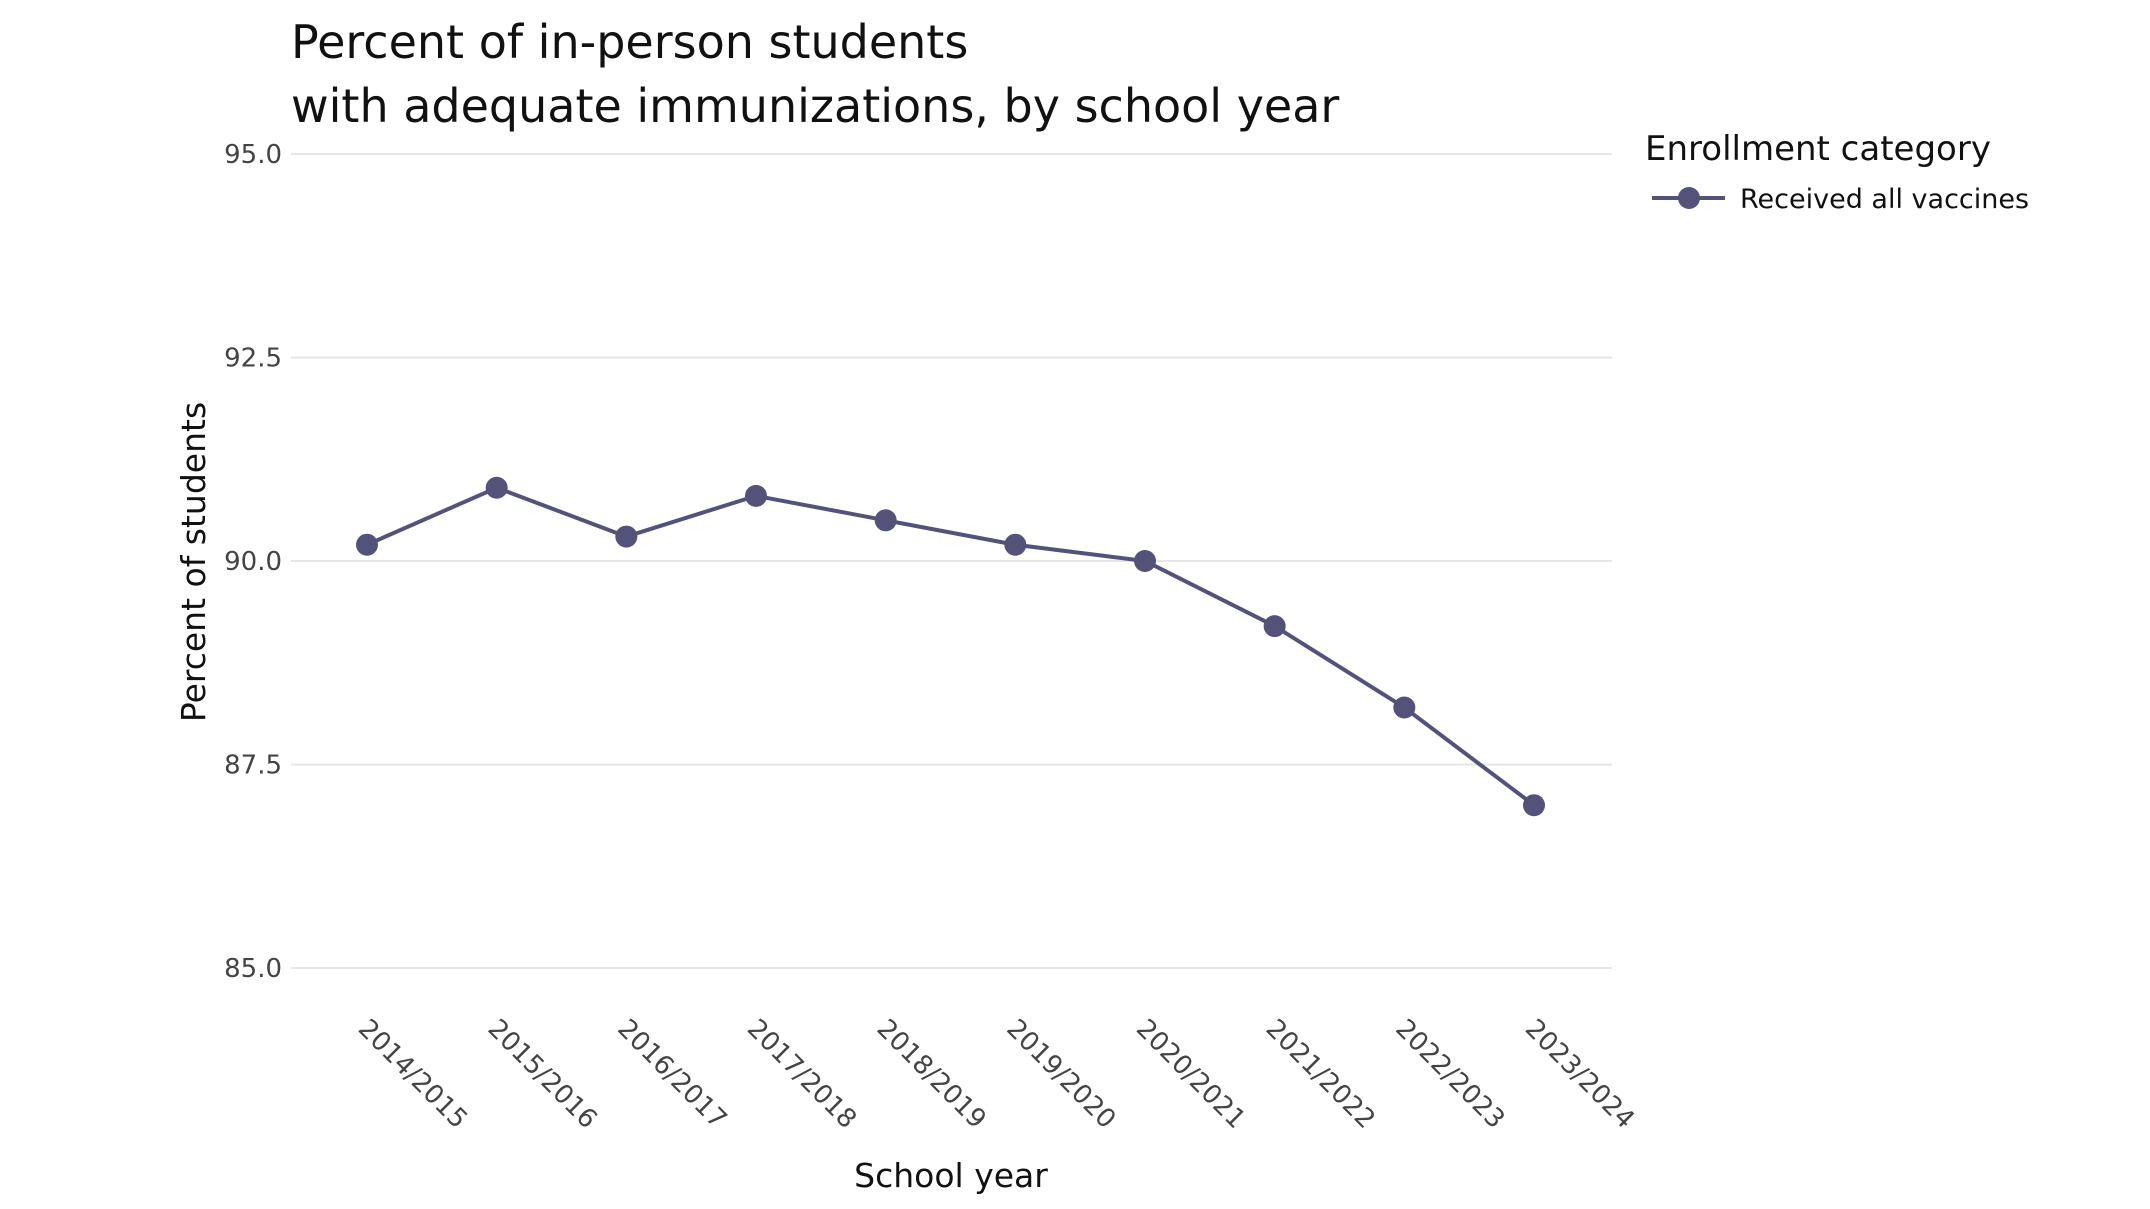 This screenshot has width=2150, height=1209. I want to click on x-tick-label: 2023/2024, so click(1579, 1074).